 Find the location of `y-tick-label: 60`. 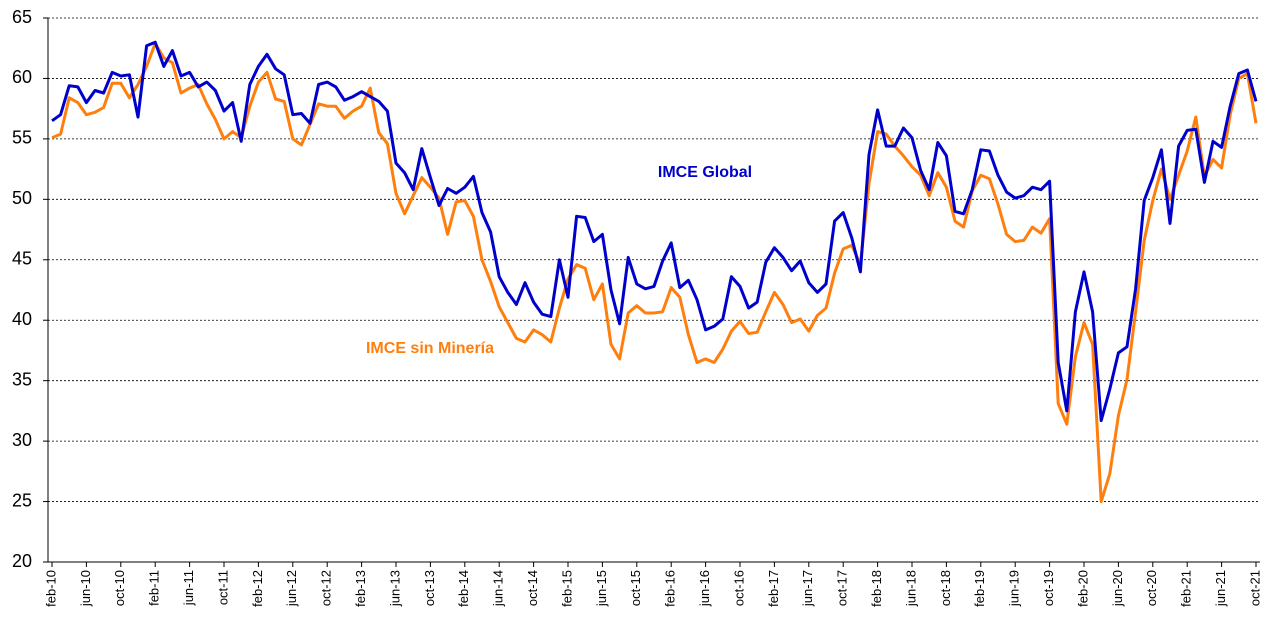

y-tick-label: 60 is located at coordinates (22, 77).